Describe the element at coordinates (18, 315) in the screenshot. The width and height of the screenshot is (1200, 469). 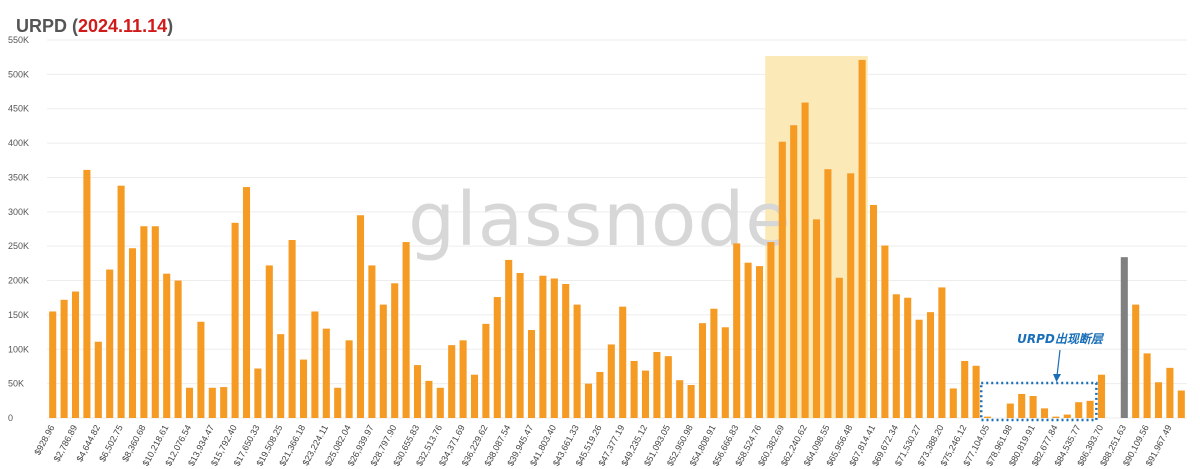
I see `y-tick-label: 150K` at that location.